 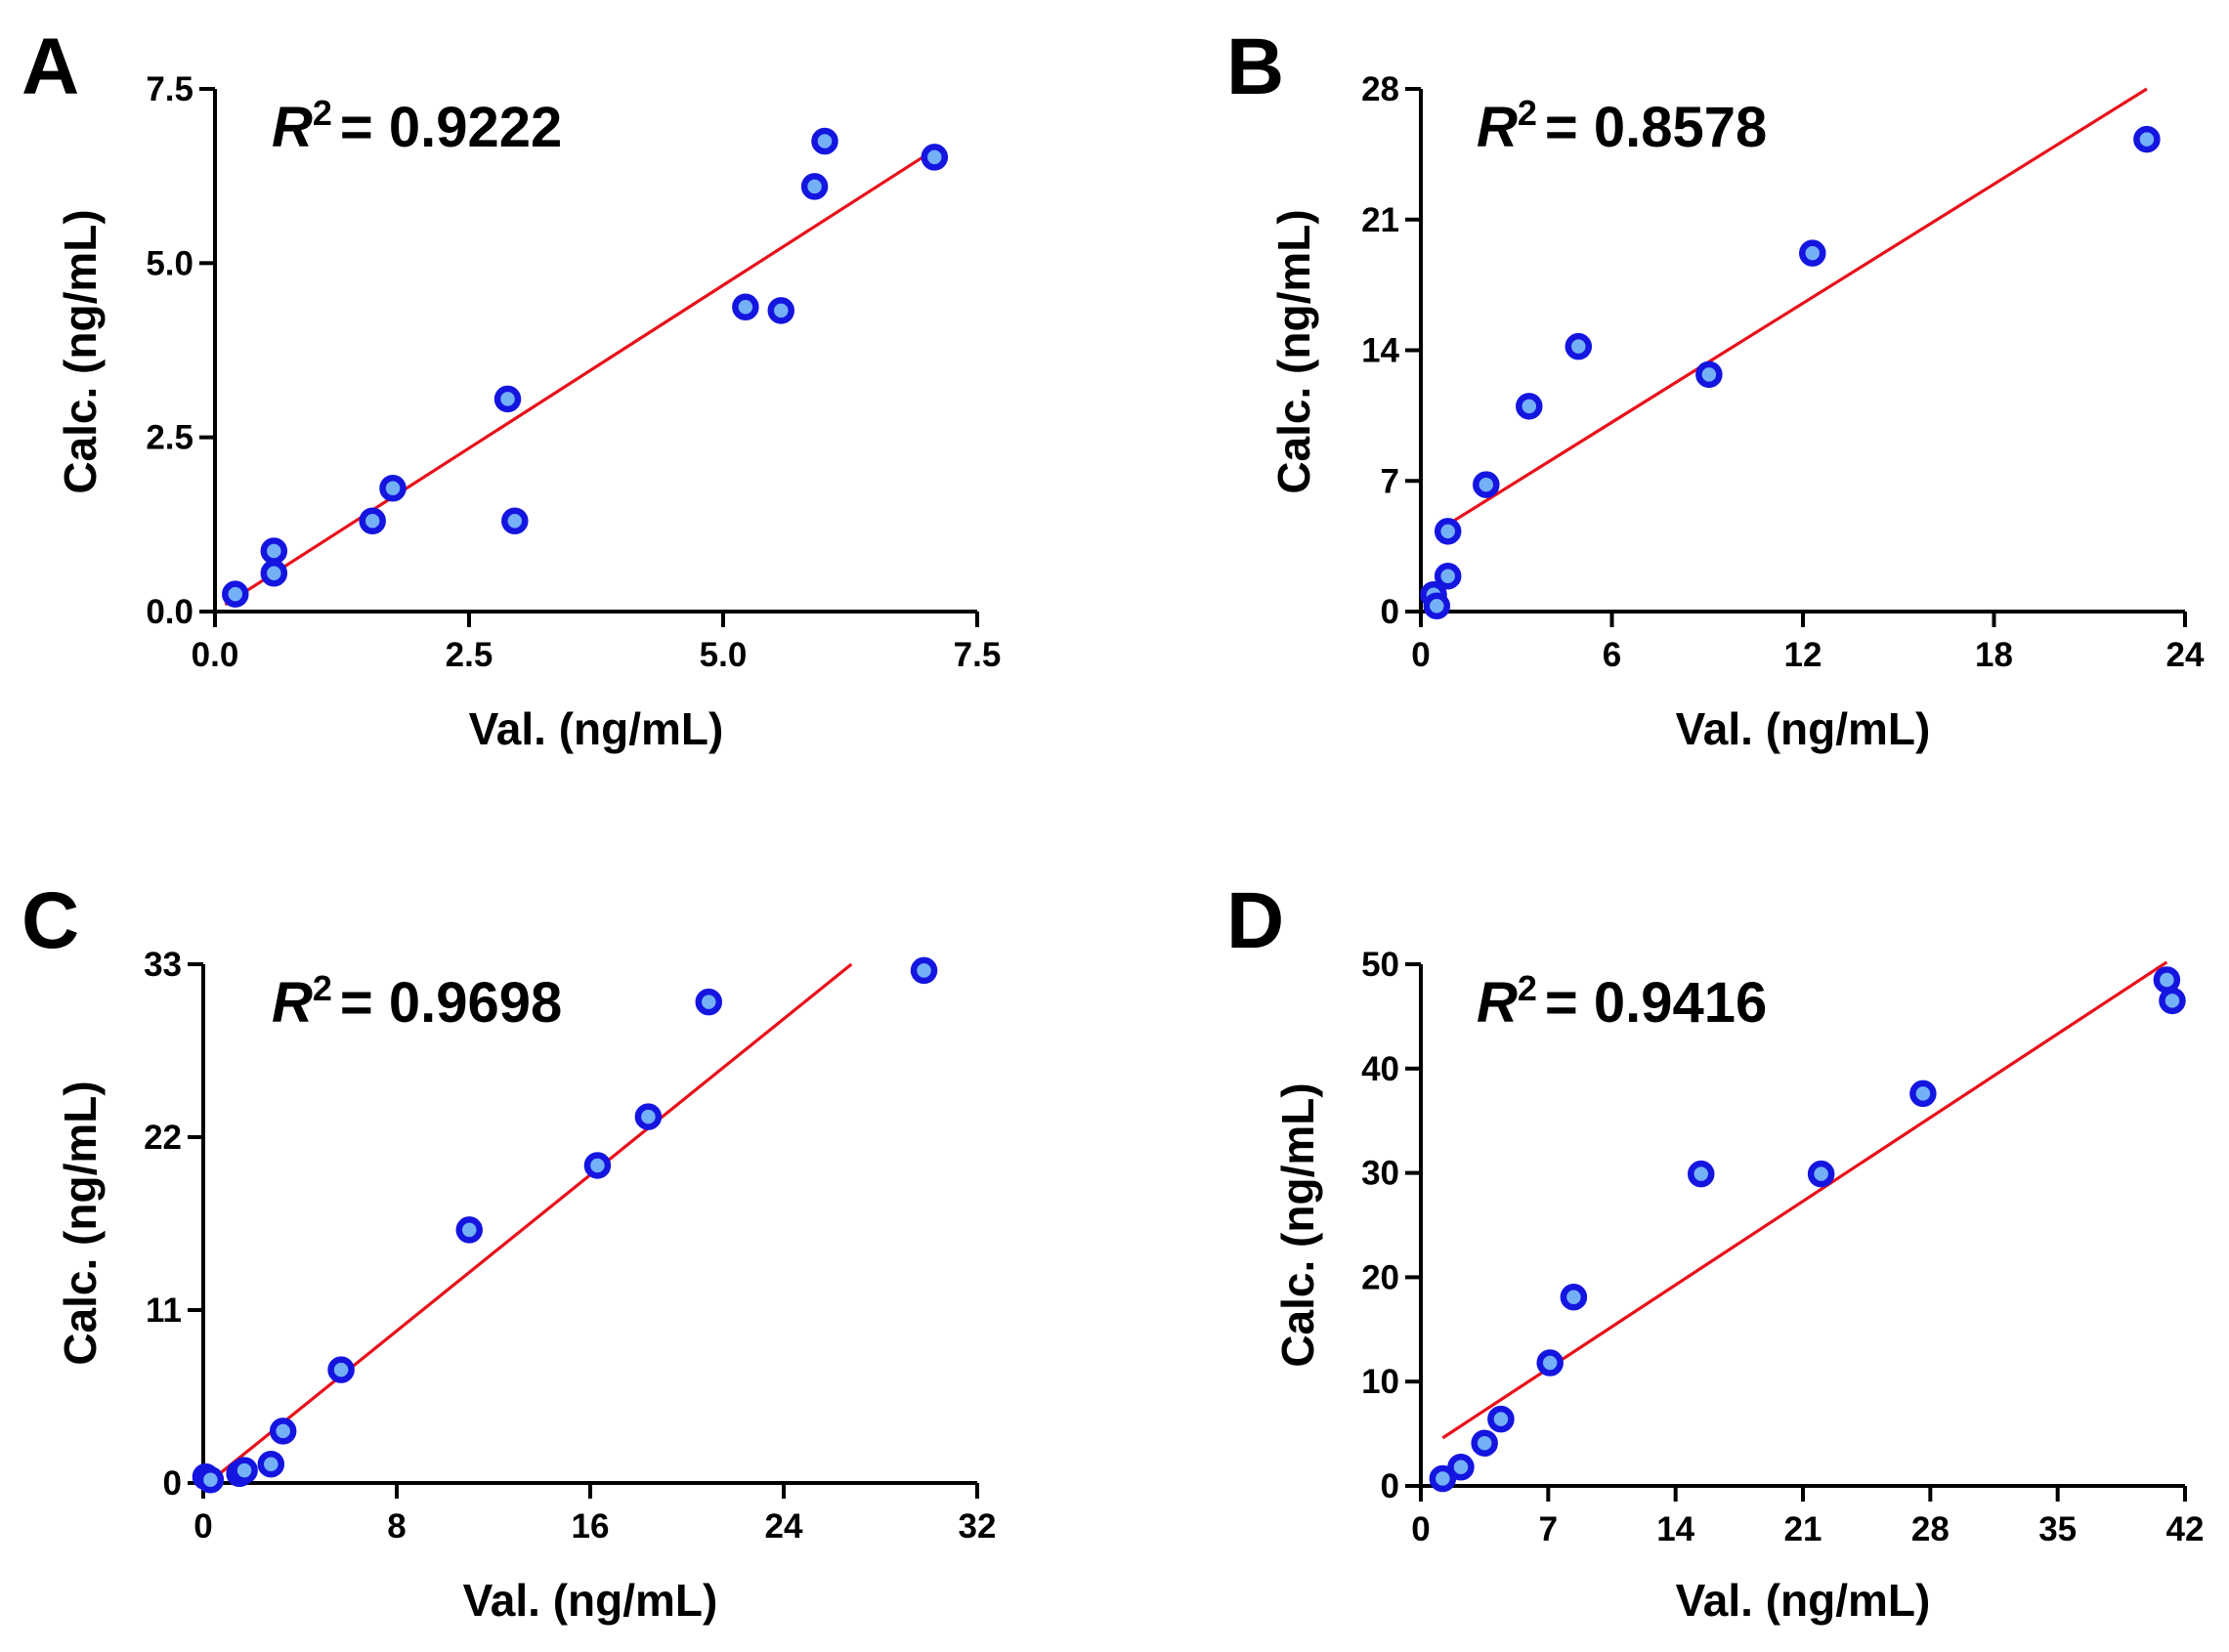 What do you see at coordinates (1612, 655) in the screenshot?
I see `x-tick-label: 6` at bounding box center [1612, 655].